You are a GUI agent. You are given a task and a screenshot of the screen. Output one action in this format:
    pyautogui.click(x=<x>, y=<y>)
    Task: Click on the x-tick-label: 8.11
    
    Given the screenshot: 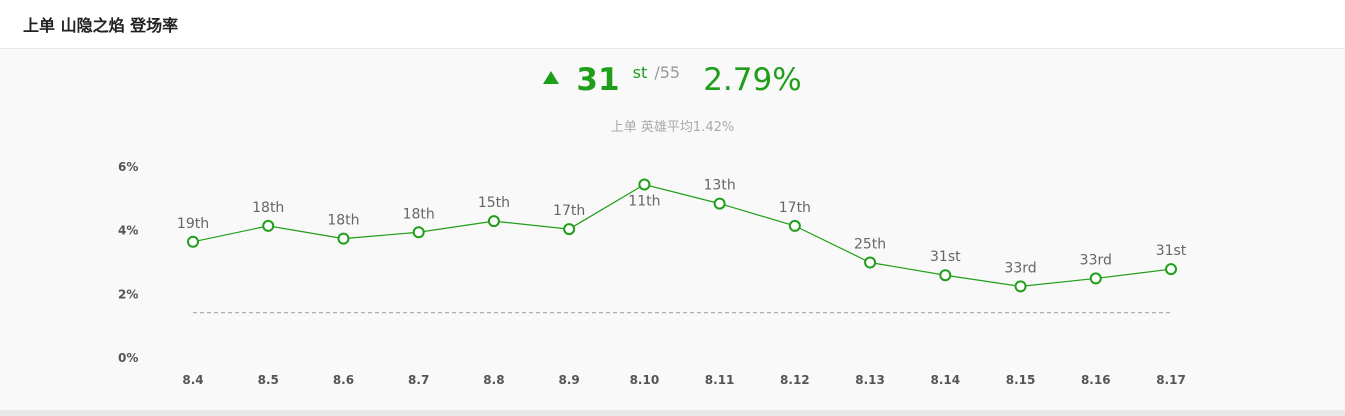 What is the action you would take?
    pyautogui.click(x=720, y=380)
    